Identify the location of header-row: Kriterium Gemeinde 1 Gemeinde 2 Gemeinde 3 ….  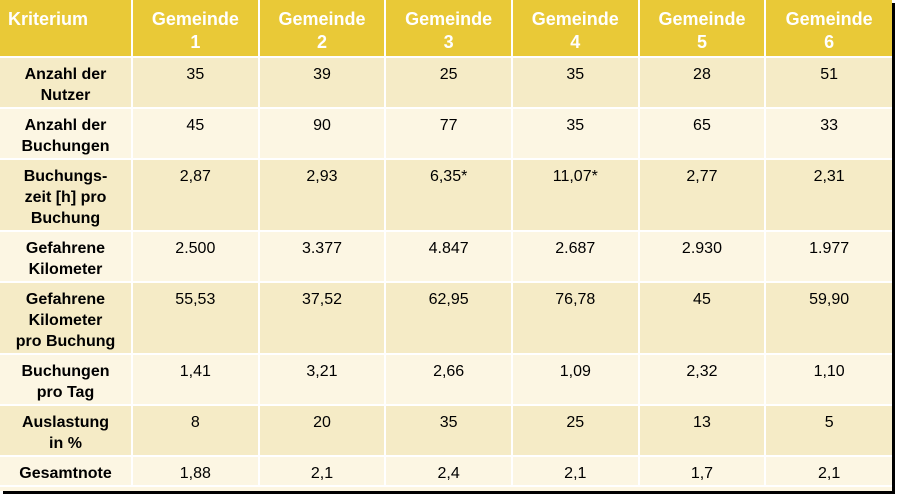
(446, 29).